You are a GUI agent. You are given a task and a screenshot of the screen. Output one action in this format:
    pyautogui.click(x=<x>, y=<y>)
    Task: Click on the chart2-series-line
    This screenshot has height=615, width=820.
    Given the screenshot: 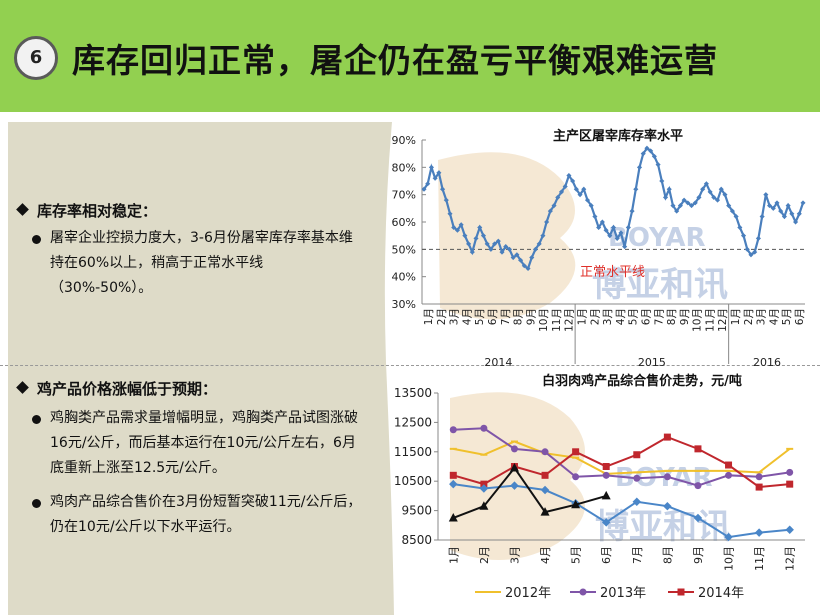 What is the action you would take?
    pyautogui.click(x=622, y=457)
    